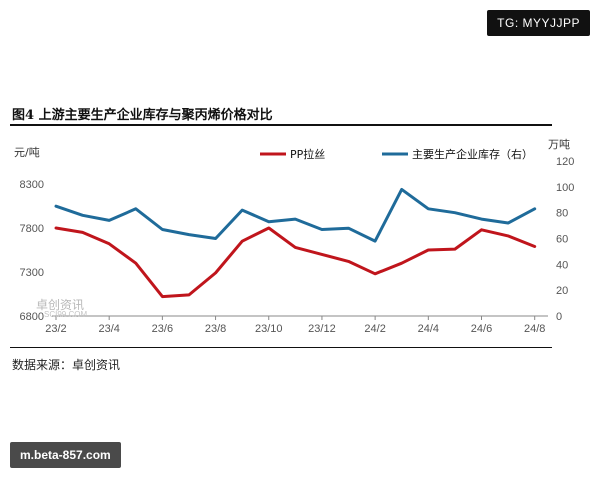 The height and width of the screenshot is (480, 600). What do you see at coordinates (162, 329) in the screenshot?
I see `x-axis-tick-label: 23/6` at bounding box center [162, 329].